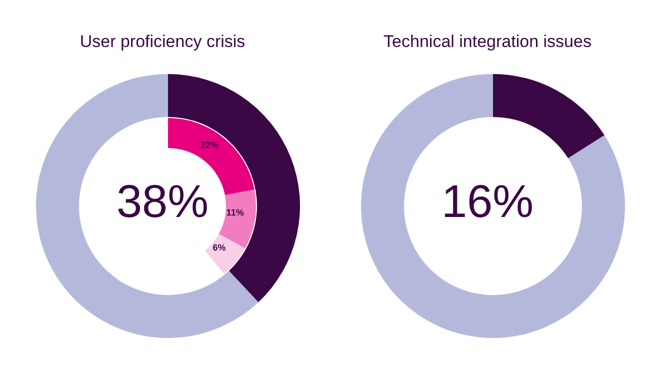 Image resolution: width=650 pixels, height=378 pixels. Describe the element at coordinates (219, 247) in the screenshot. I see `data-label: 6%` at that location.